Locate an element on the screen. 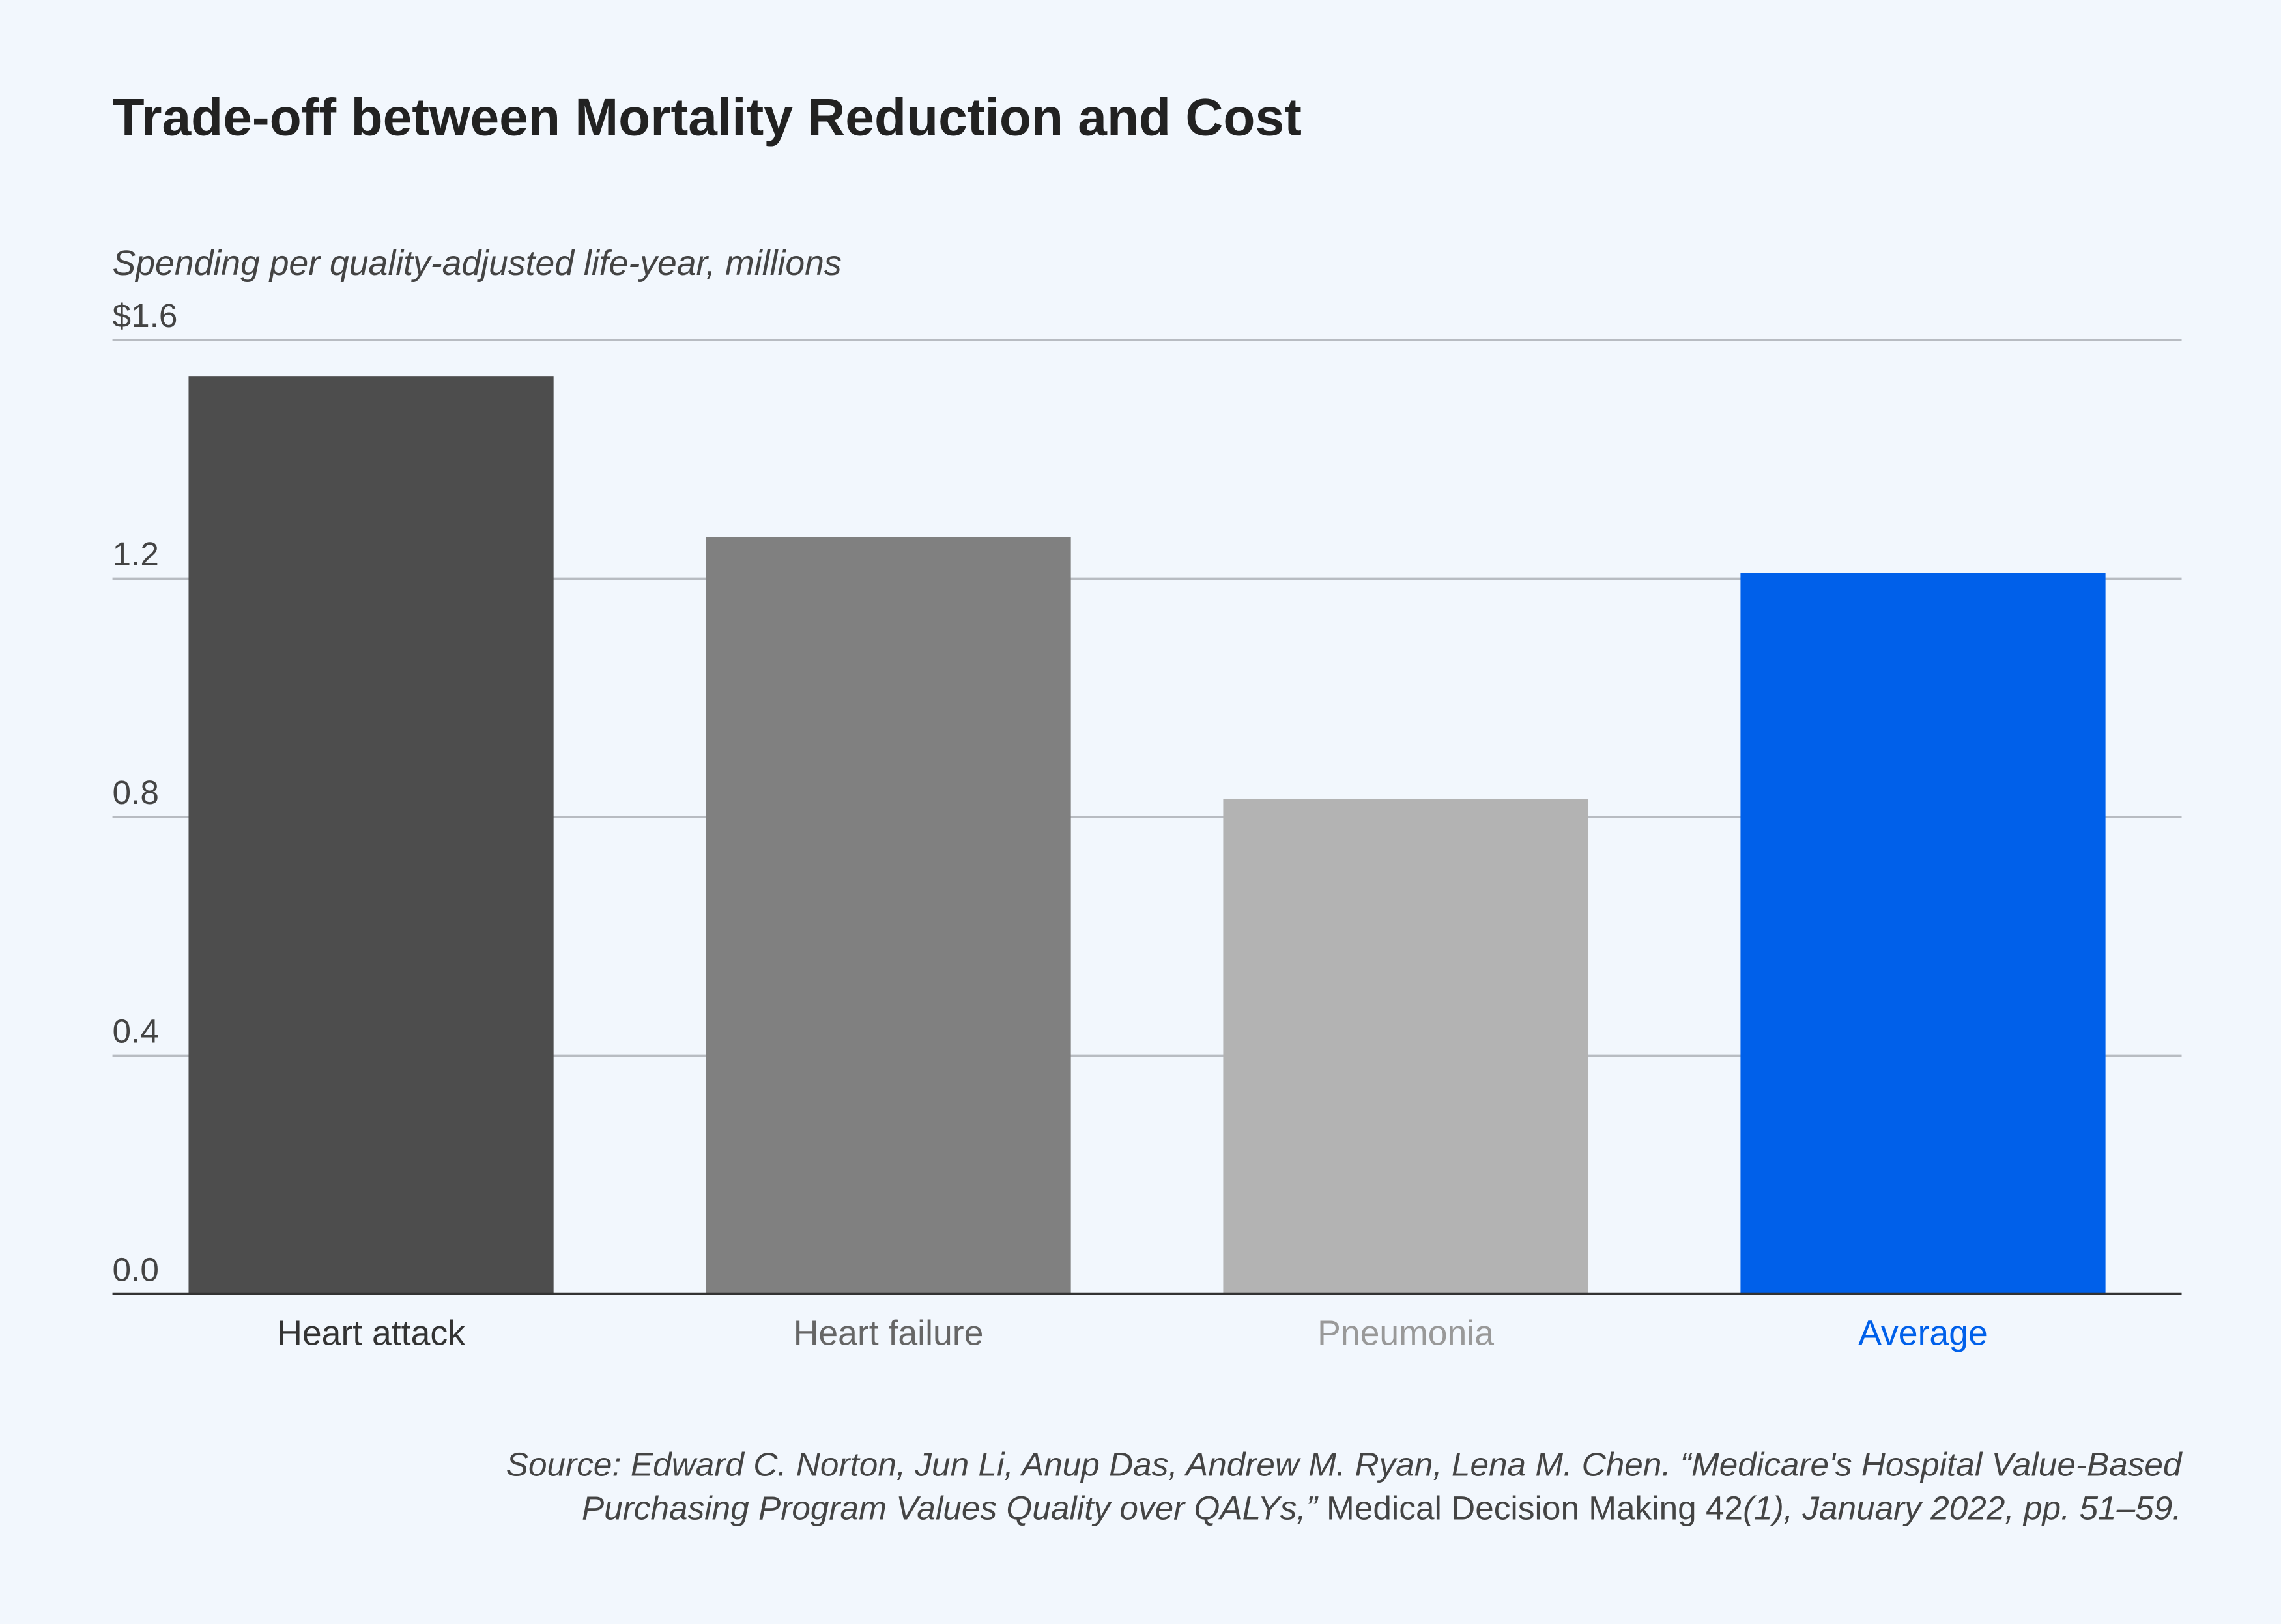  x-tick-label: Pneumonia is located at coordinates (1405, 1333).